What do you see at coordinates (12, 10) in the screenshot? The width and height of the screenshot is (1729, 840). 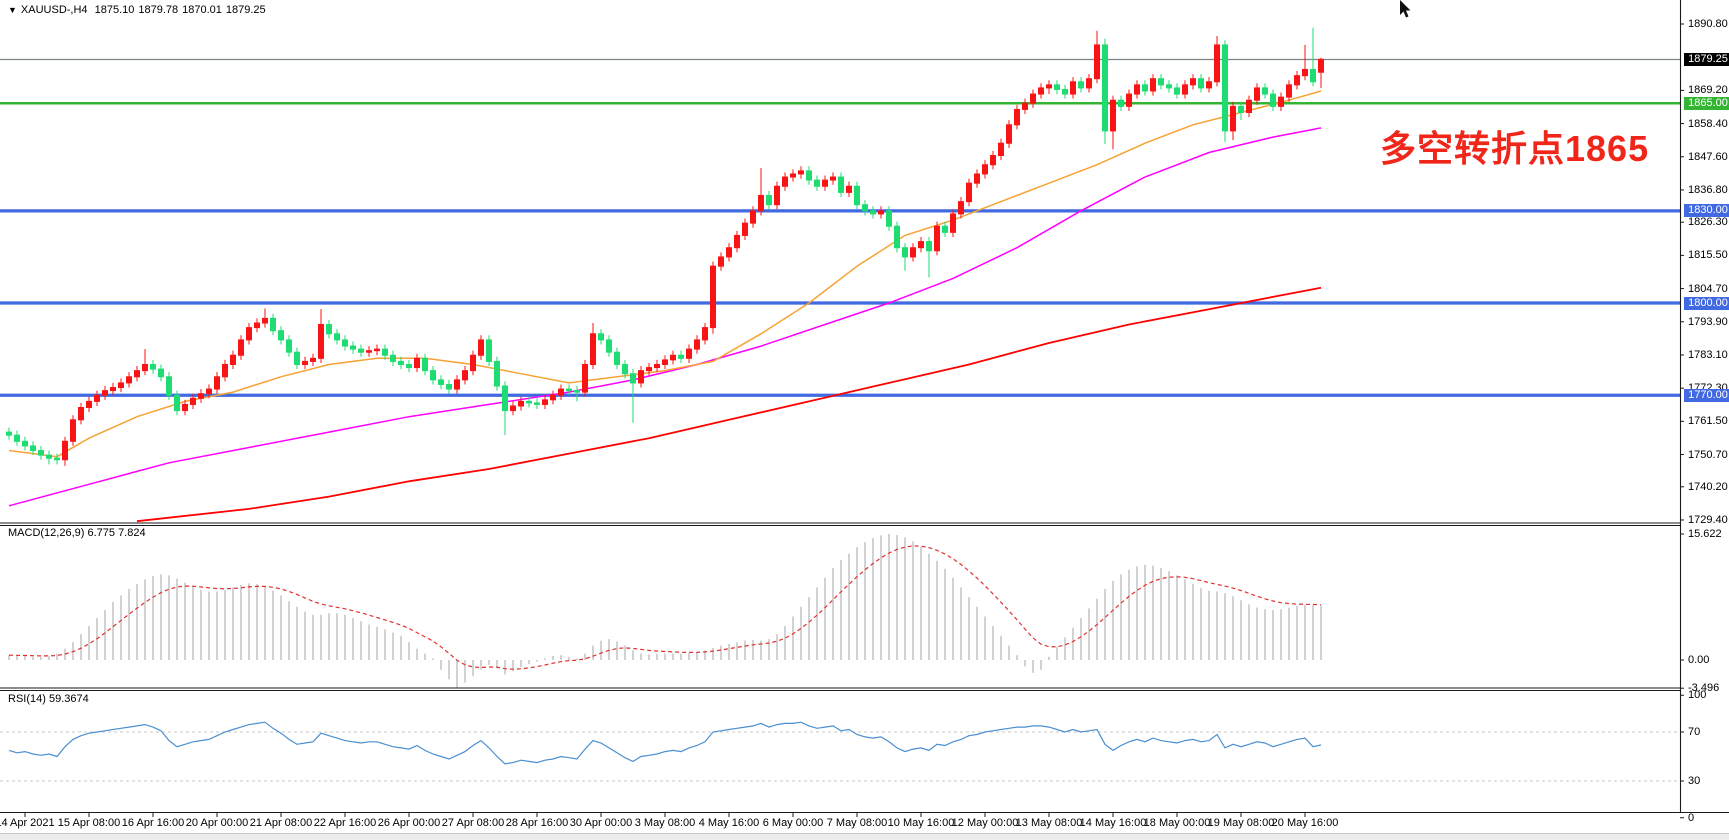 I see `collapse-arrow-icon: ▼` at bounding box center [12, 10].